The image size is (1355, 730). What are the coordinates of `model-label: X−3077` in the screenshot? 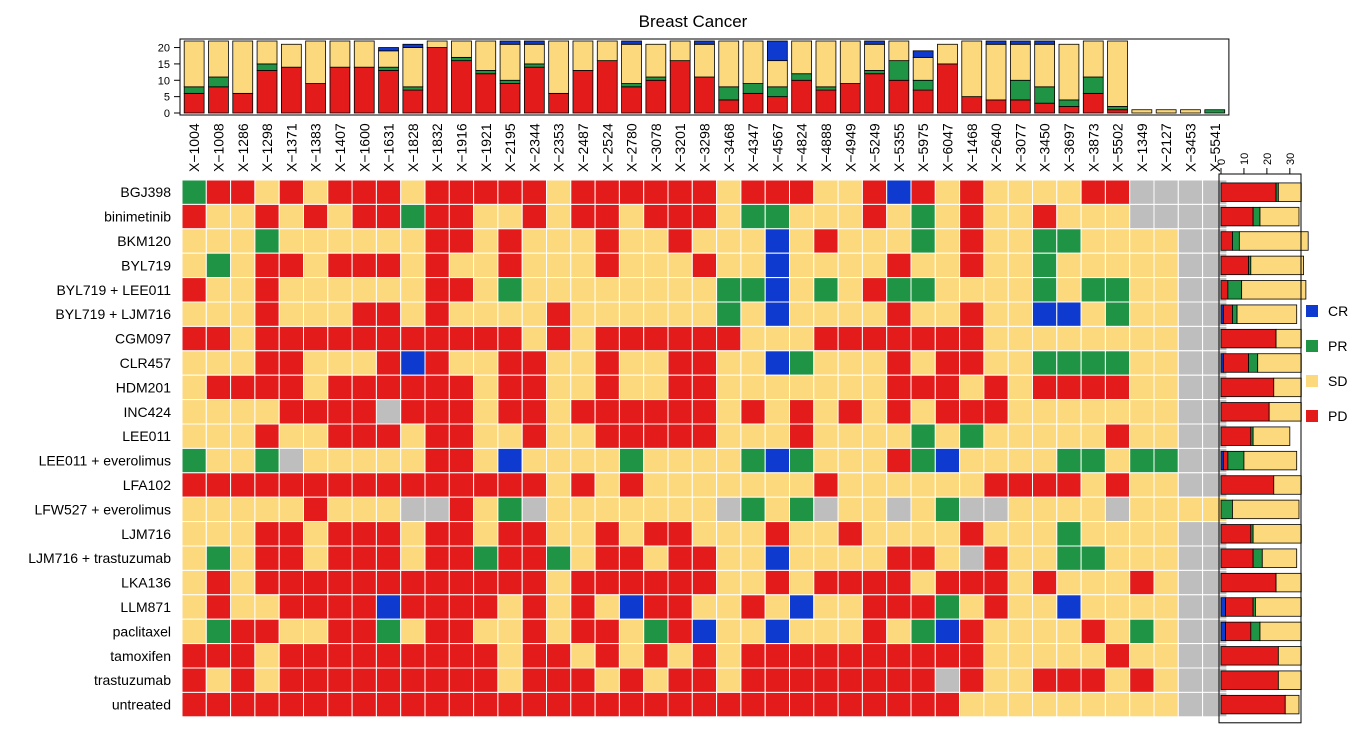 It's located at (1020, 147).